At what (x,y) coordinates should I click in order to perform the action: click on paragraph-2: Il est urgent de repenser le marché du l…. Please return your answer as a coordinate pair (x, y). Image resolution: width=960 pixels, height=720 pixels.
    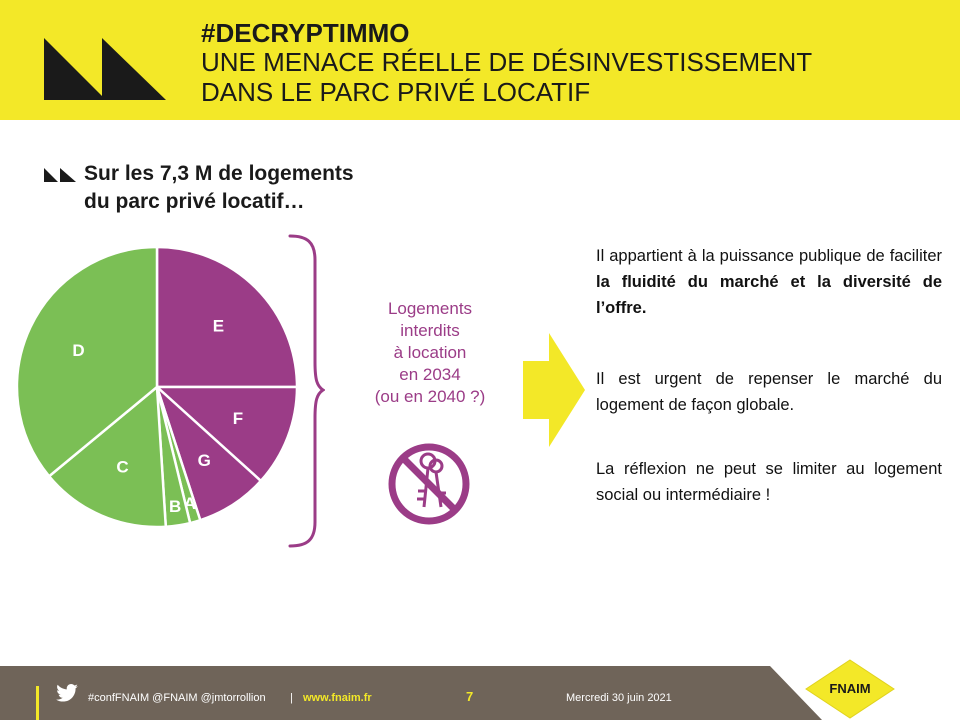
    Looking at the image, I should click on (769, 392).